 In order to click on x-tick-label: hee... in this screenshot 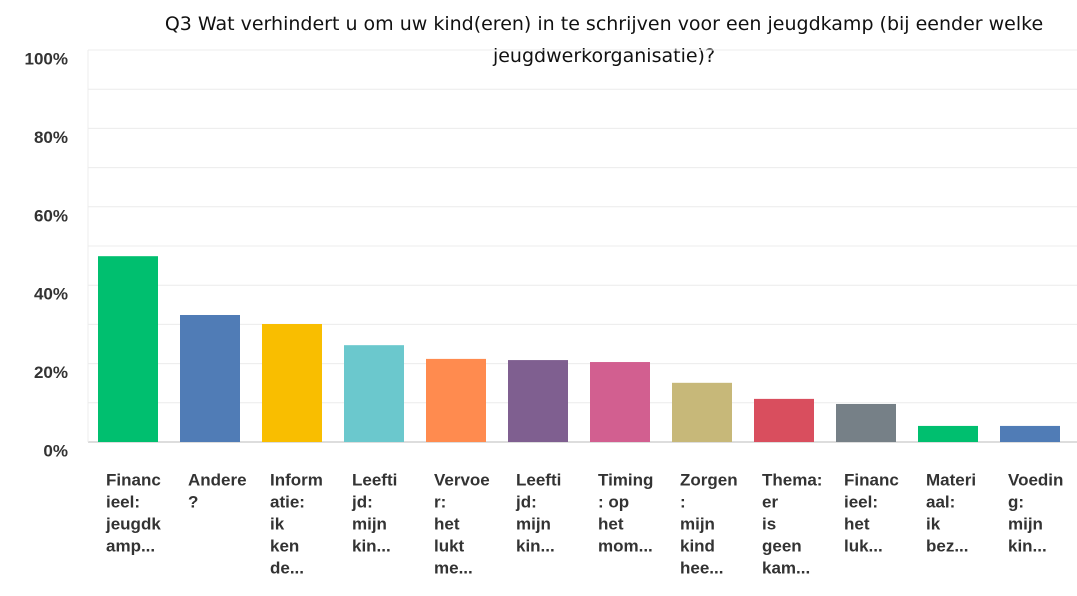, I will do `click(701, 567)`.